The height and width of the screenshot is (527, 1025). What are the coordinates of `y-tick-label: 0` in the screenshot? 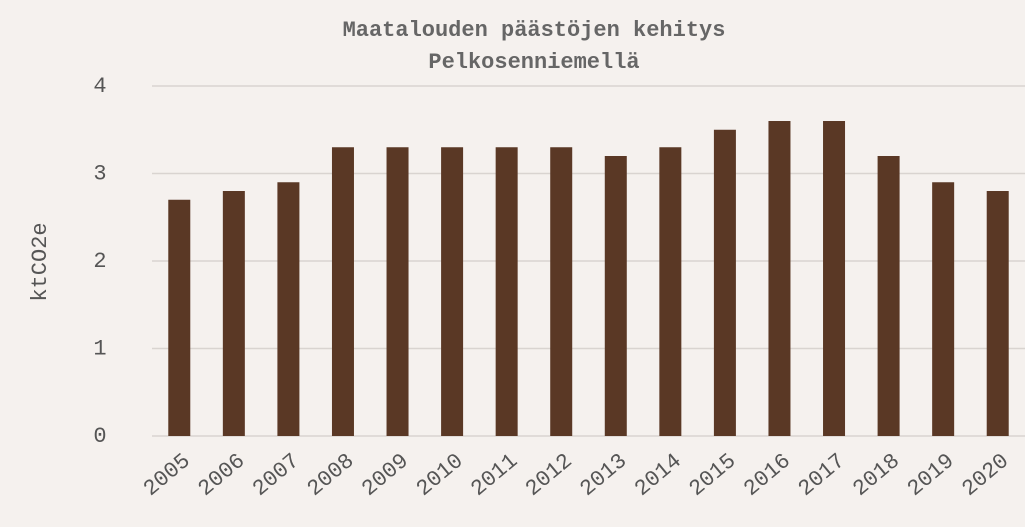 It's located at (99, 436).